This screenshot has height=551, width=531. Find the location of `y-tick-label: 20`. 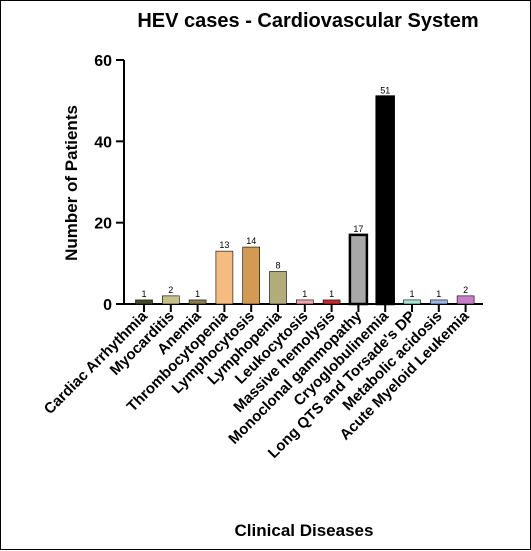

y-tick-label: 20 is located at coordinates (103, 224).